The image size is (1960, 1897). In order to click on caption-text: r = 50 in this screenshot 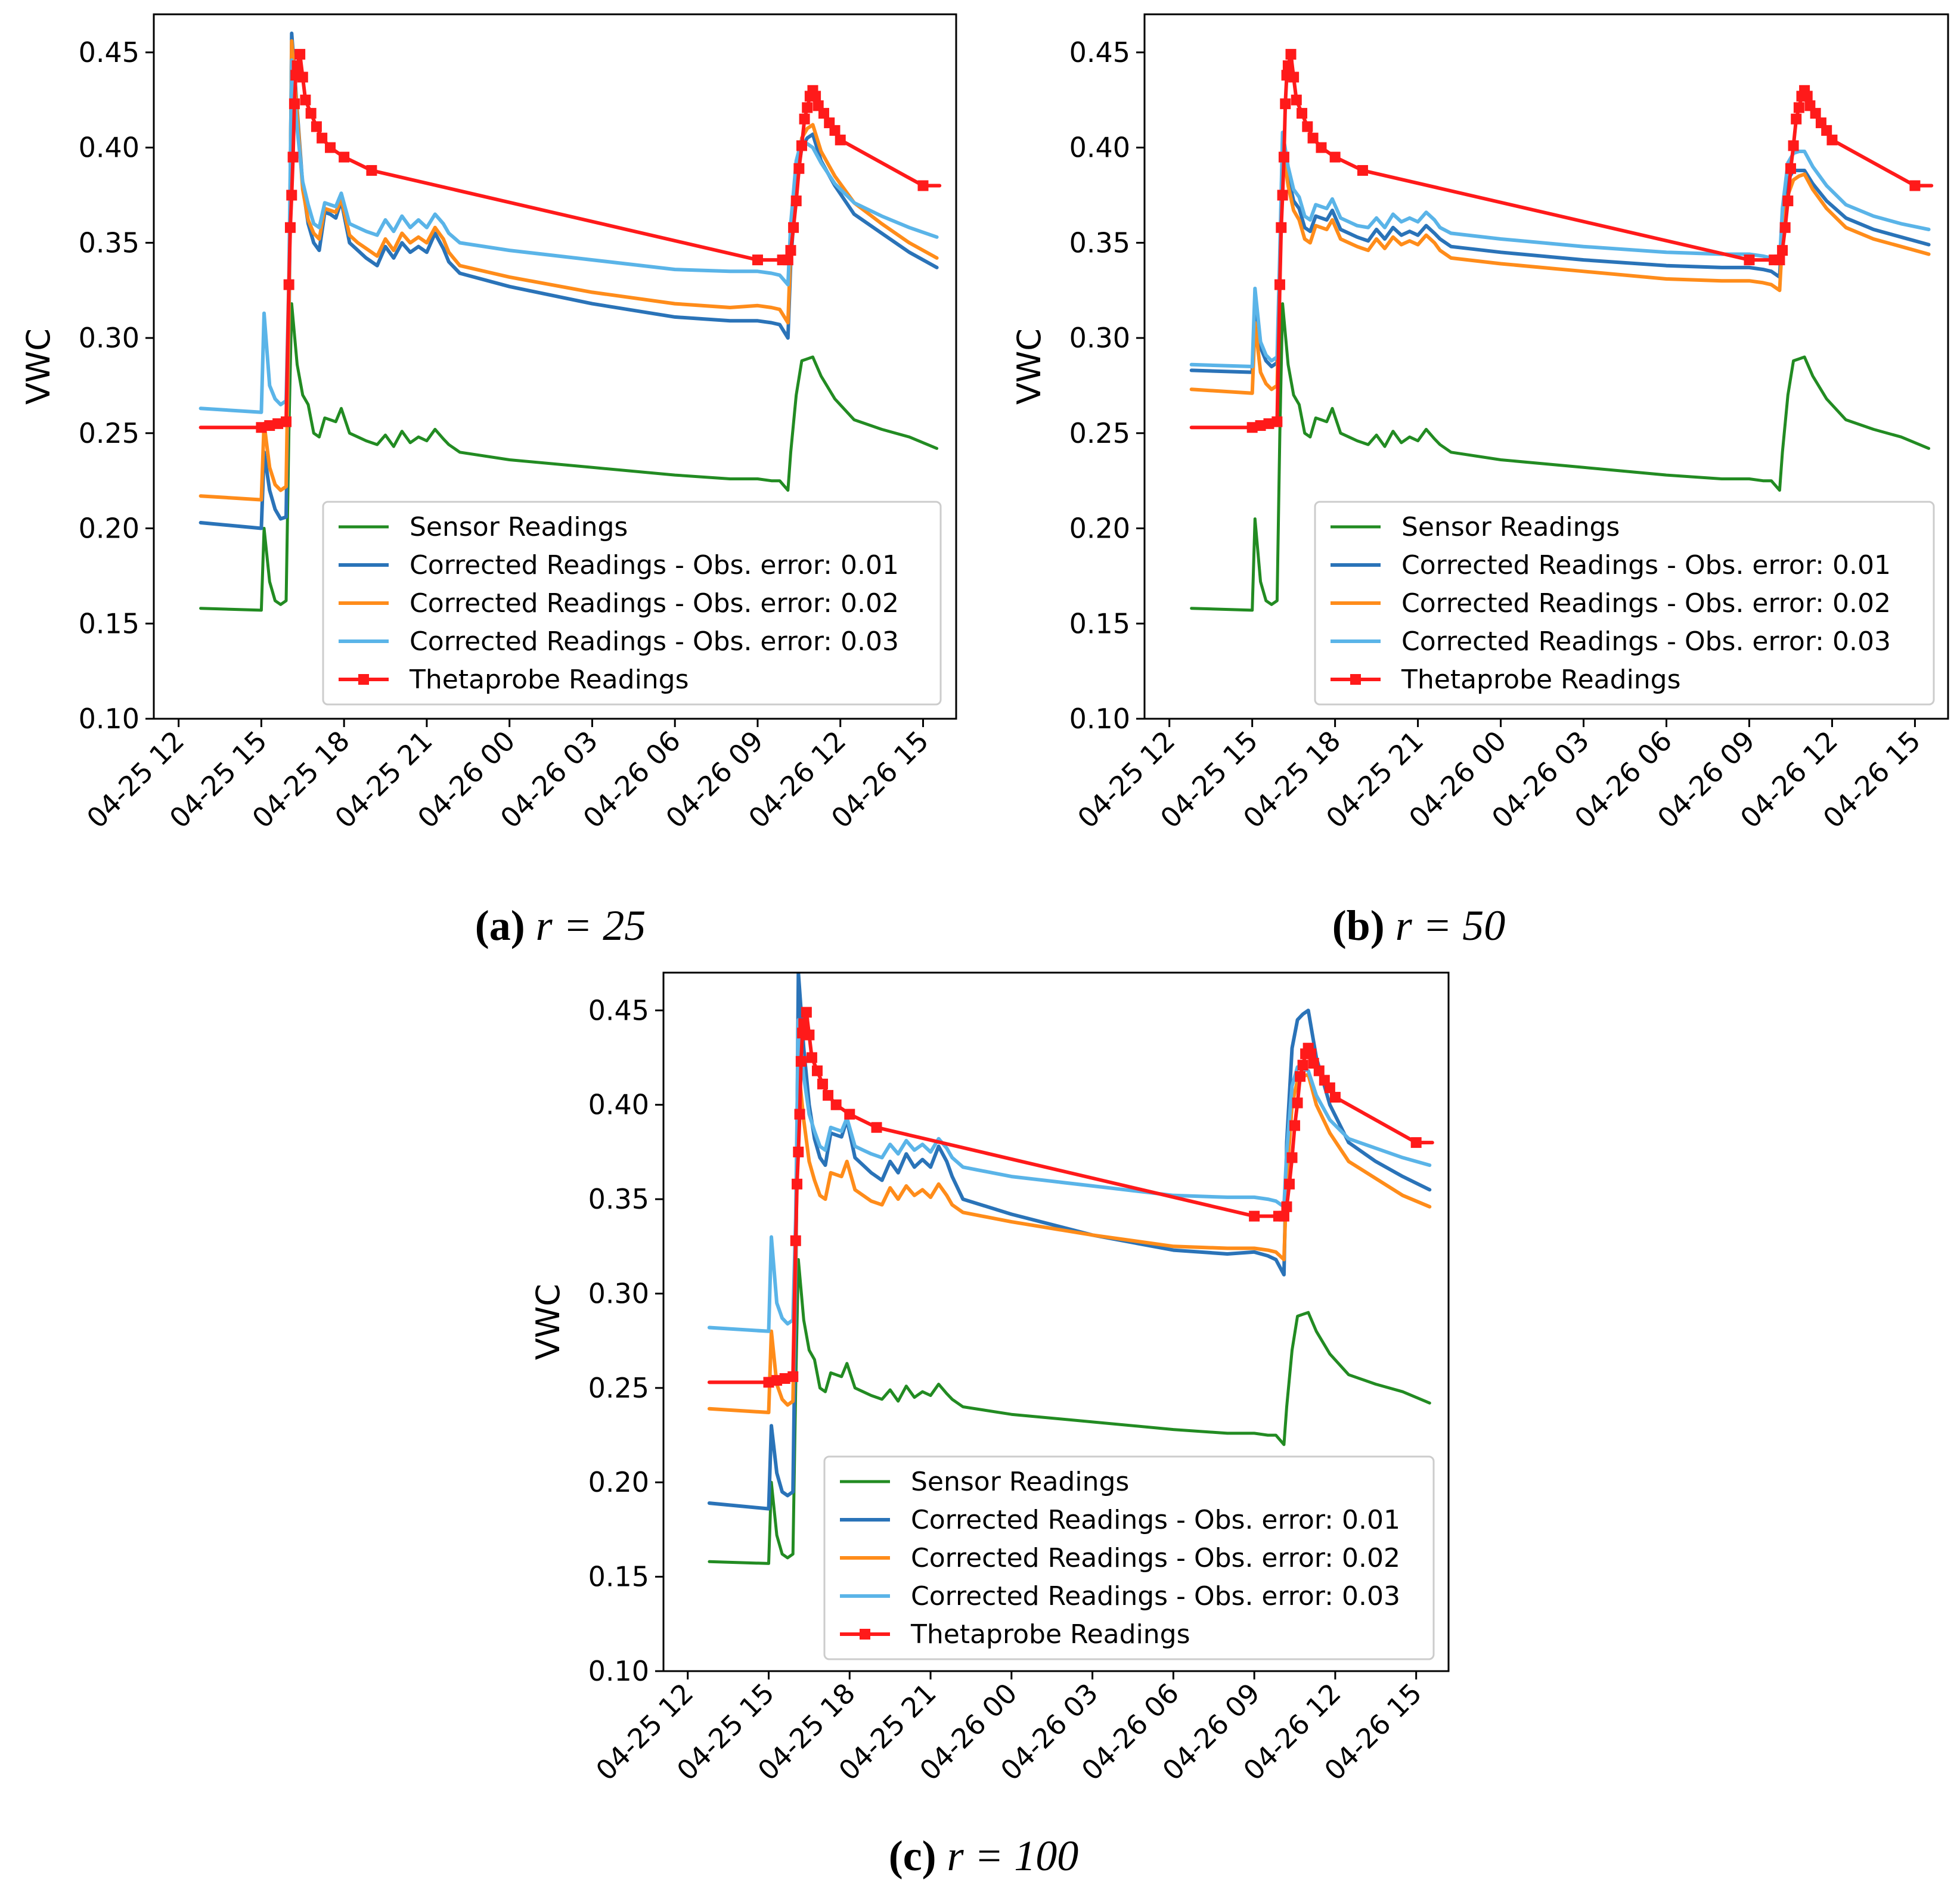, I will do `click(1446, 925)`.